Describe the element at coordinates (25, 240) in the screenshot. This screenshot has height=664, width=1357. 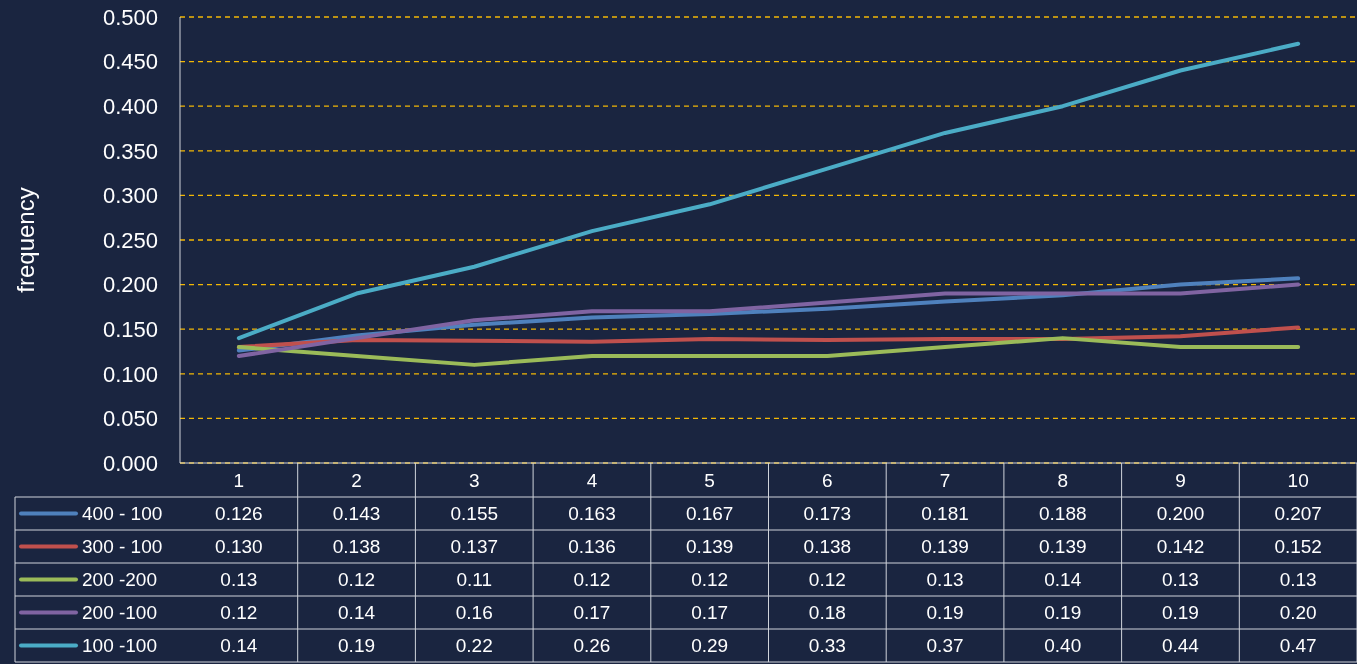
I see `y-axis-title: frequency` at that location.